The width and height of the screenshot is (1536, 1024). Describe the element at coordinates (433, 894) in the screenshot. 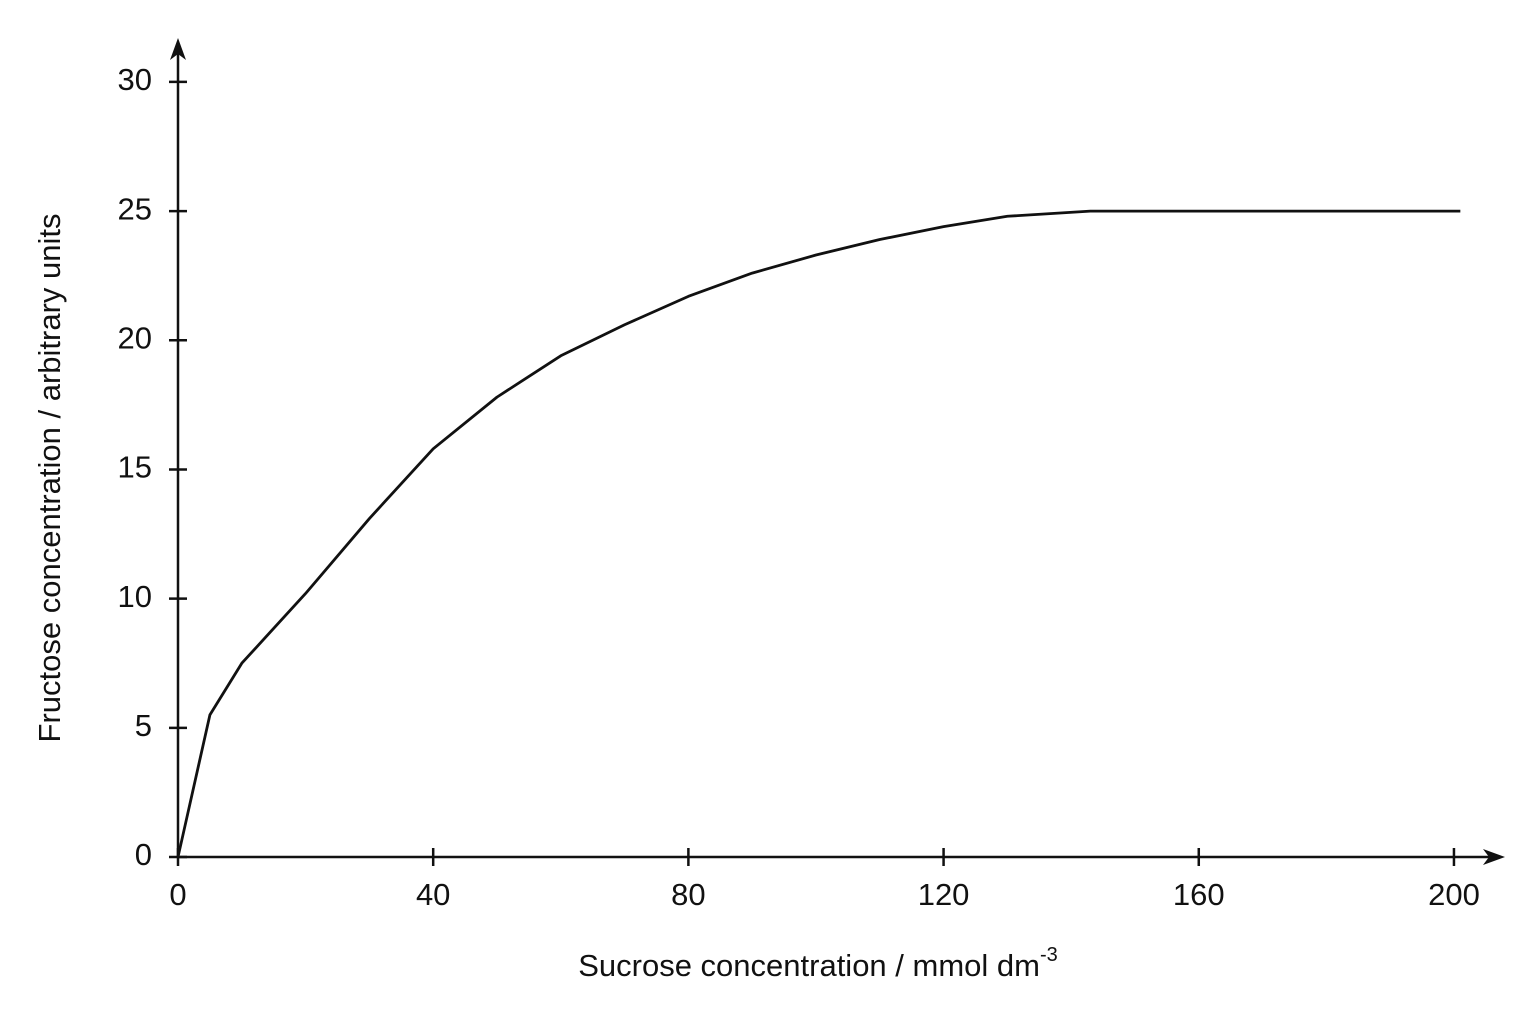

I see `x-tick-label: 40` at that location.